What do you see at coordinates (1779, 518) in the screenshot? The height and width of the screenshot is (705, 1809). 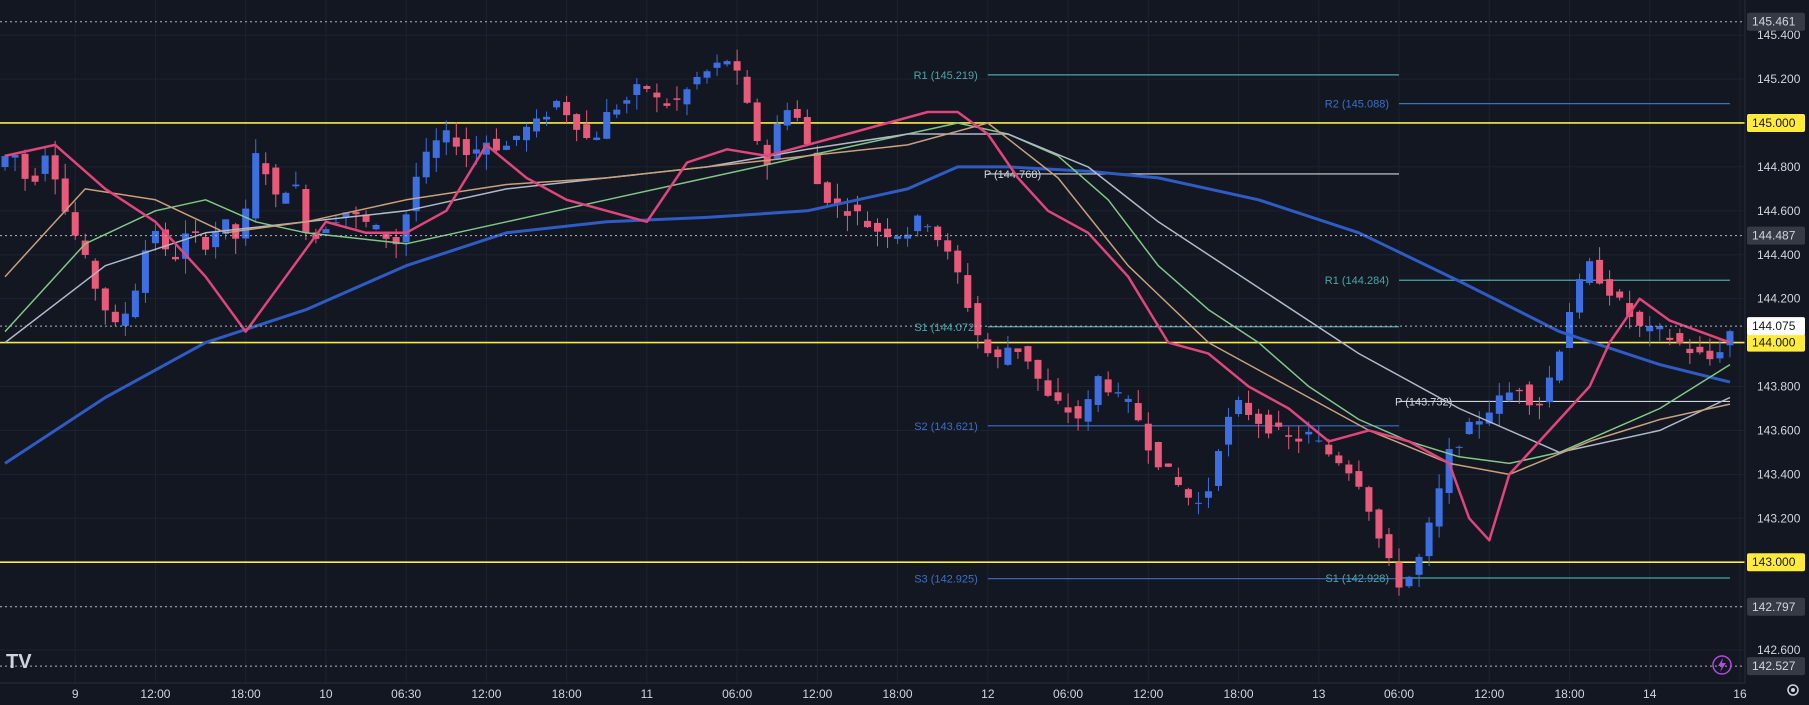 I see `price-tick-label: 143.200` at bounding box center [1779, 518].